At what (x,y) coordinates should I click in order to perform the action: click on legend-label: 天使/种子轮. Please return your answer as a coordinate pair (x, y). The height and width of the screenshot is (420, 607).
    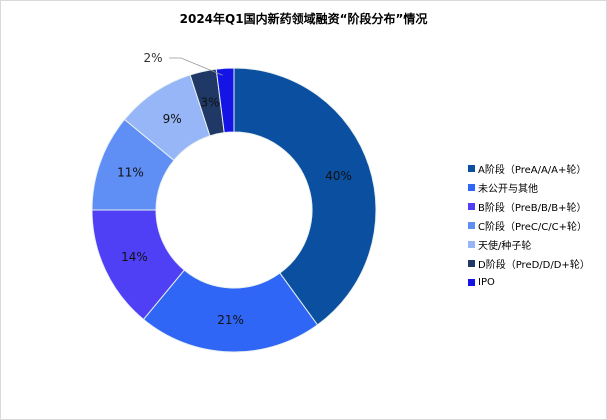
    Looking at the image, I should click on (505, 246).